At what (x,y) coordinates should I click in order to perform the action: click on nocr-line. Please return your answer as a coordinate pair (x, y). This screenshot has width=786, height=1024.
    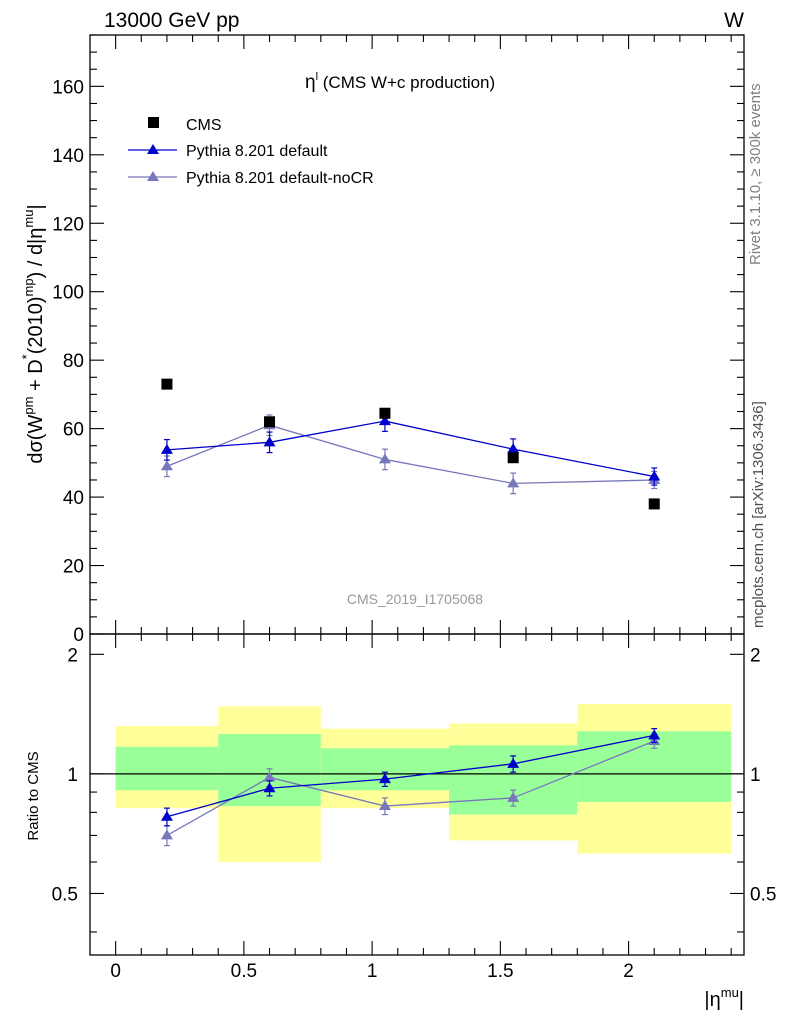
    Looking at the image, I should click on (410, 454).